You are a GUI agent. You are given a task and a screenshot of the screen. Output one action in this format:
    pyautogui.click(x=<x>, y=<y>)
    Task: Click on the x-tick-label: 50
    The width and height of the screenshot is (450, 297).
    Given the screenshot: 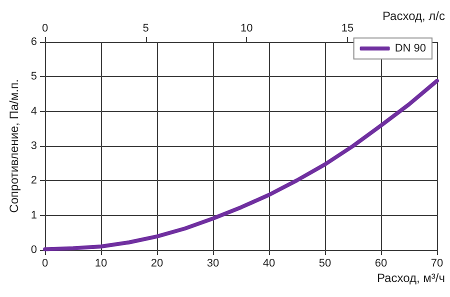 What is the action you would take?
    pyautogui.click(x=325, y=264)
    